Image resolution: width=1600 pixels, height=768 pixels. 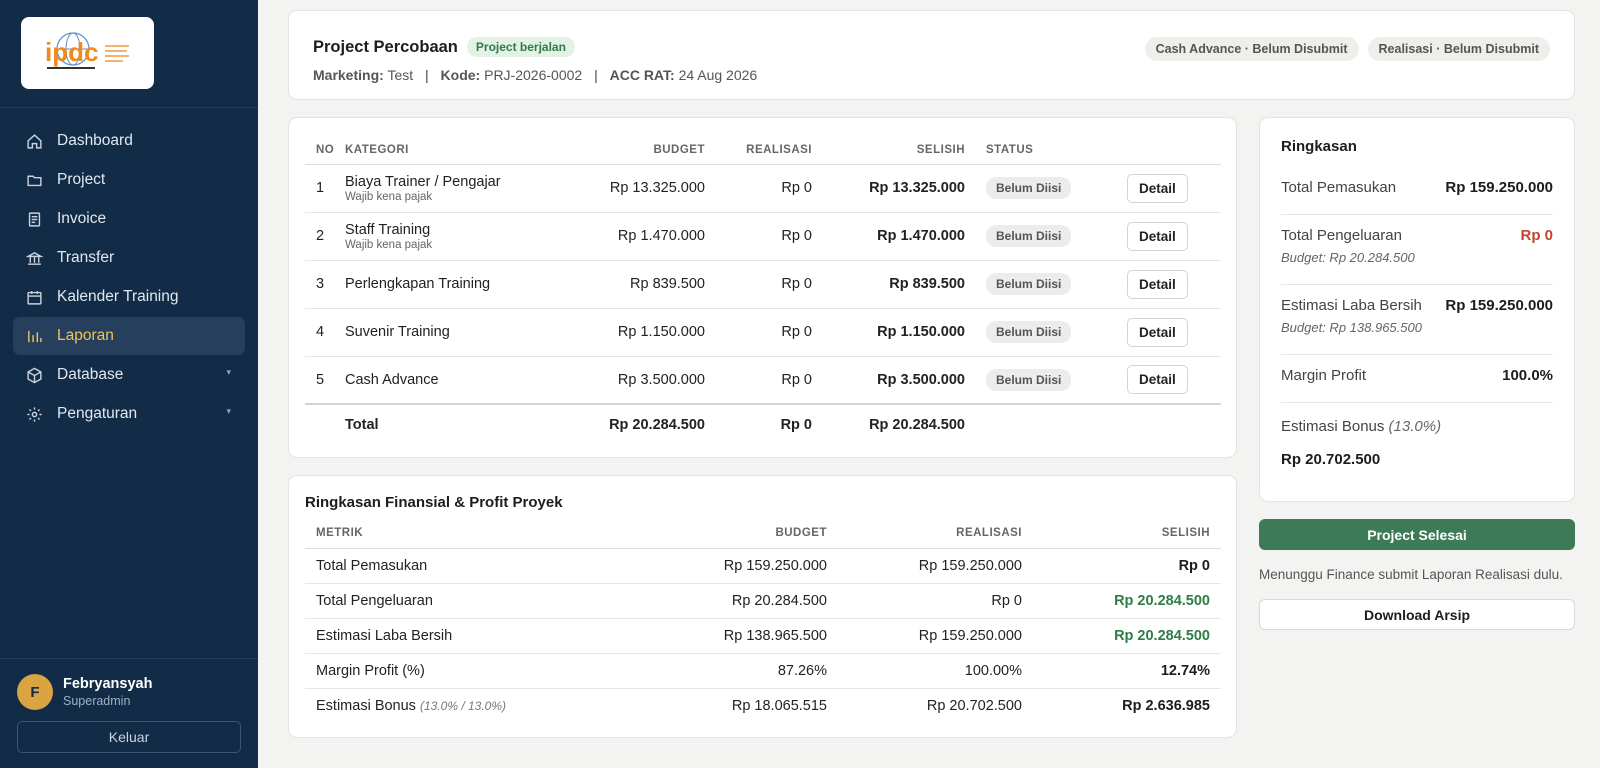 What do you see at coordinates (625, 380) in the screenshot?
I see `budget-cell: Rp 3.500.000` at bounding box center [625, 380].